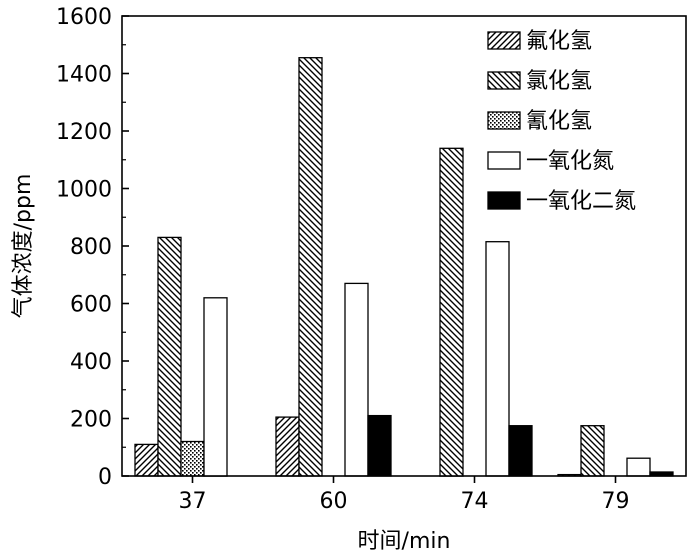 The image size is (700, 558). I want to click on legend-label: 一氧化二氮, so click(581, 201).